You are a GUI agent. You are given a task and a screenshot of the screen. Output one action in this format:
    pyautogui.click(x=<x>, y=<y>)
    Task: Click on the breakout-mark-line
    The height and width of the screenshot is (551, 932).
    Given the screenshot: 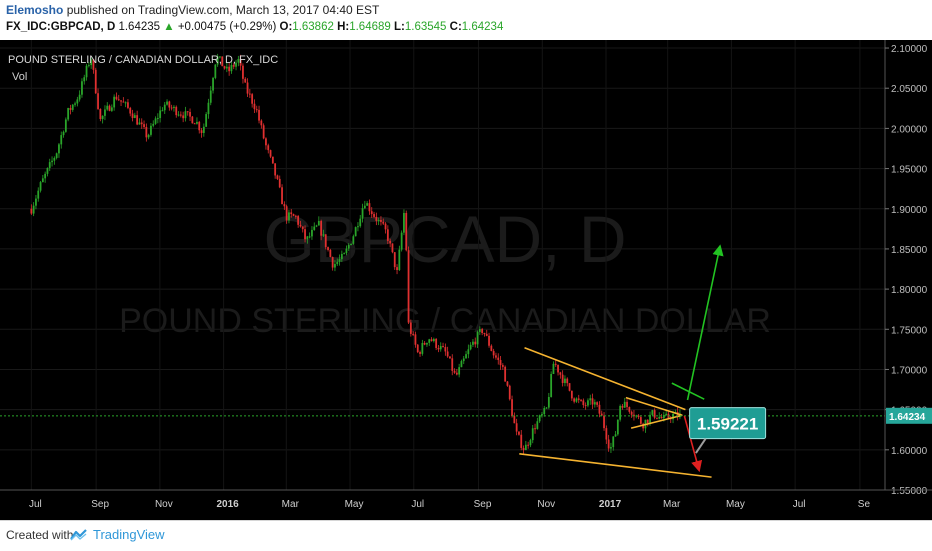 What is the action you would take?
    pyautogui.click(x=688, y=391)
    